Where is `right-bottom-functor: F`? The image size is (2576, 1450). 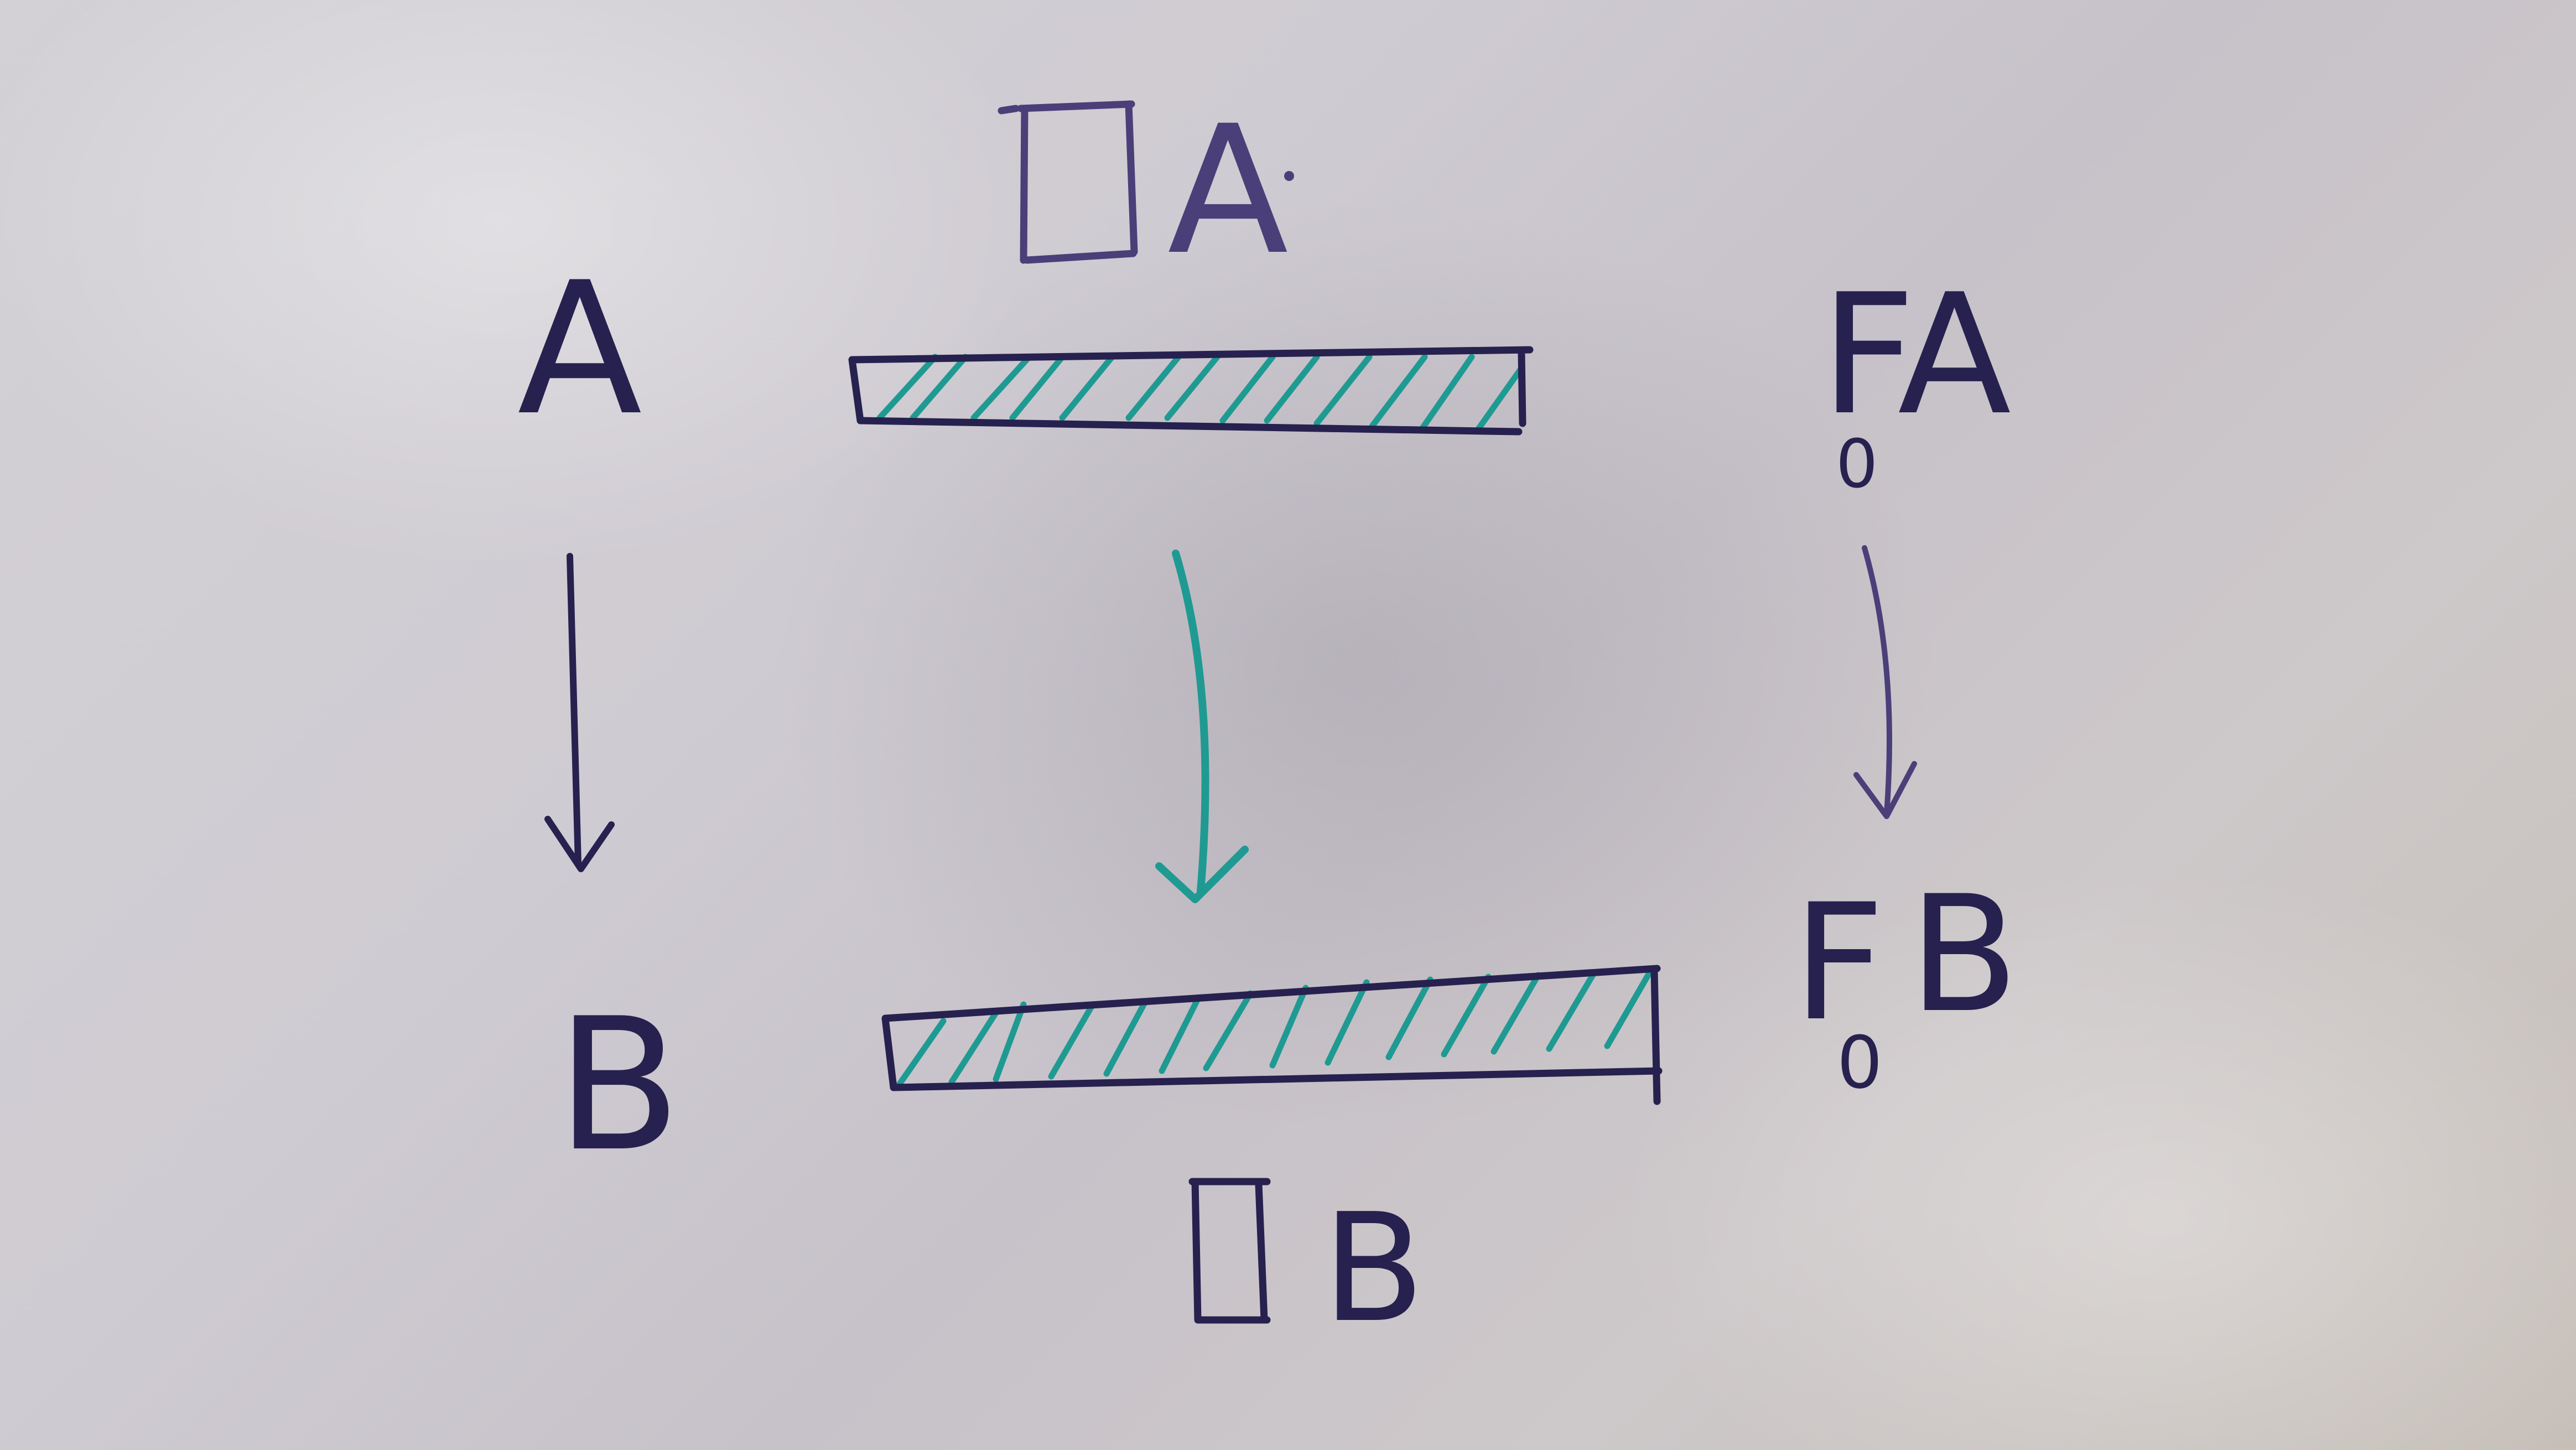 right-bottom-functor: F is located at coordinates (1839, 963).